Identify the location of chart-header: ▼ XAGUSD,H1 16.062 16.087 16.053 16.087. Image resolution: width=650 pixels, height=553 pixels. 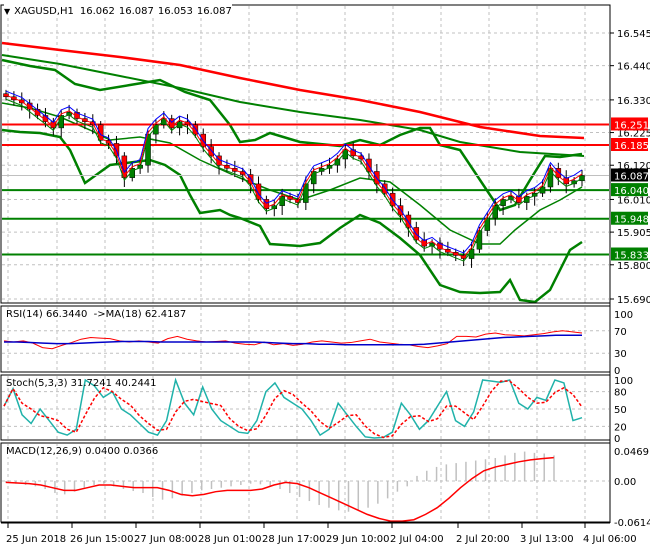
(118, 11).